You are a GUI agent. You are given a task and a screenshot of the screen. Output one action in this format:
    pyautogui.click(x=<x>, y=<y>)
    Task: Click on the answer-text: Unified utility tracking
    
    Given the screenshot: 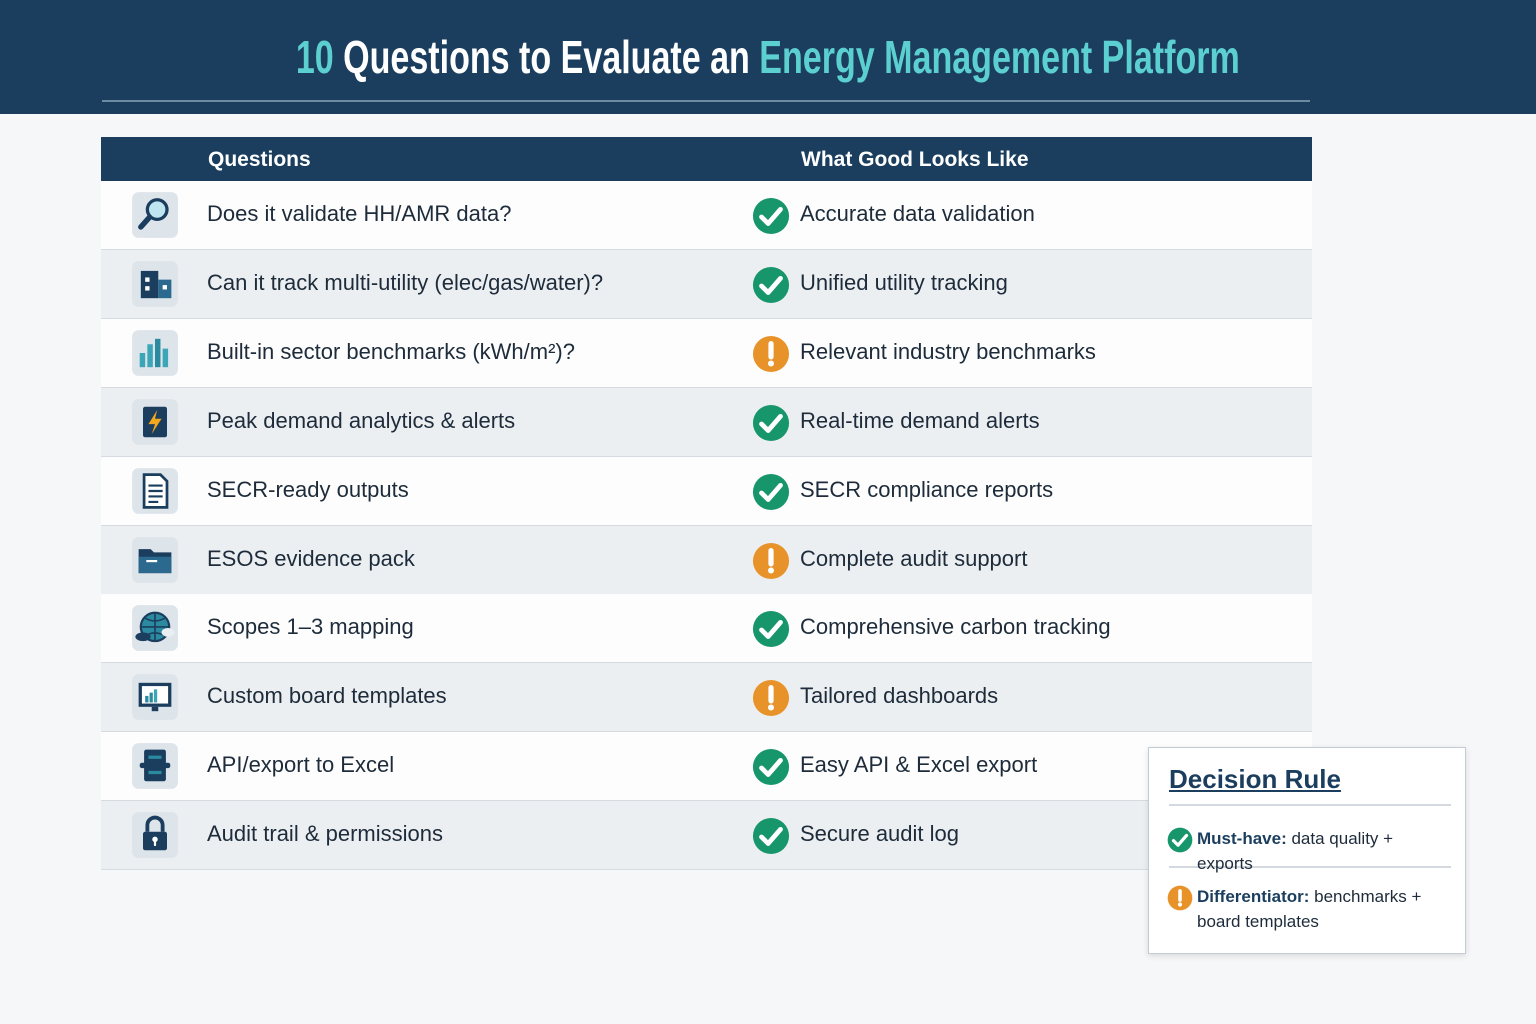 What is the action you would take?
    pyautogui.click(x=904, y=282)
    